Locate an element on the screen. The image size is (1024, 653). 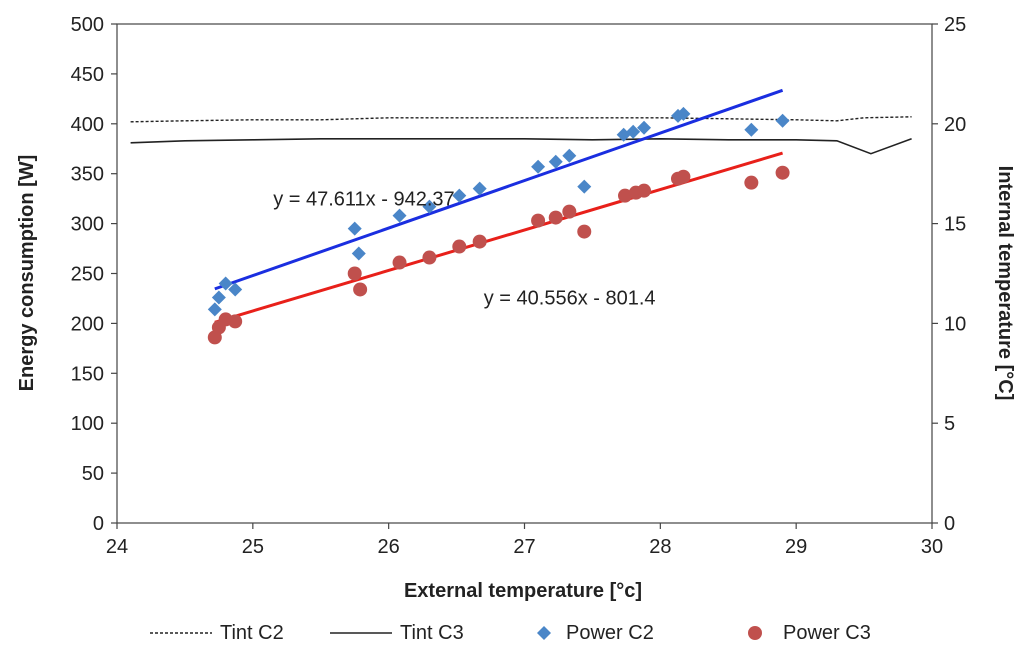
y2-tick-label: 5 is located at coordinates (949, 424).